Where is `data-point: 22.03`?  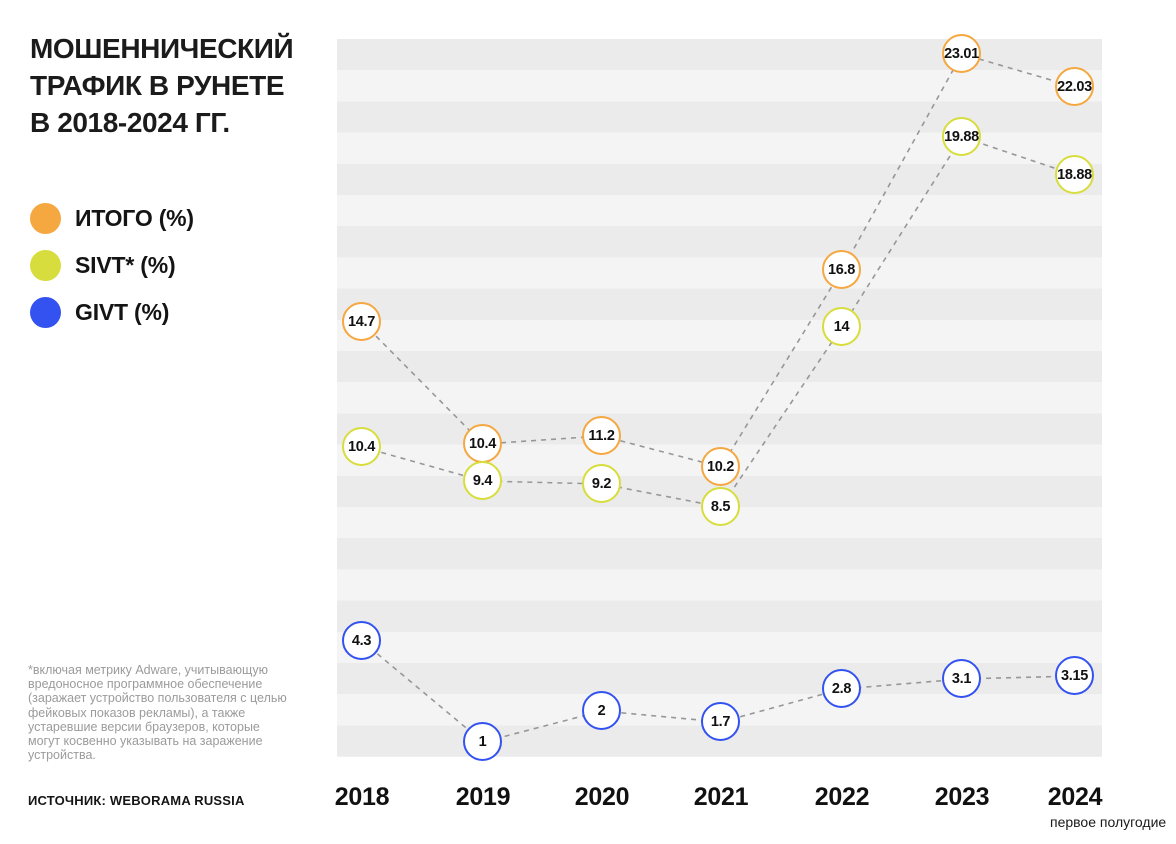 data-point: 22.03 is located at coordinates (1074, 86).